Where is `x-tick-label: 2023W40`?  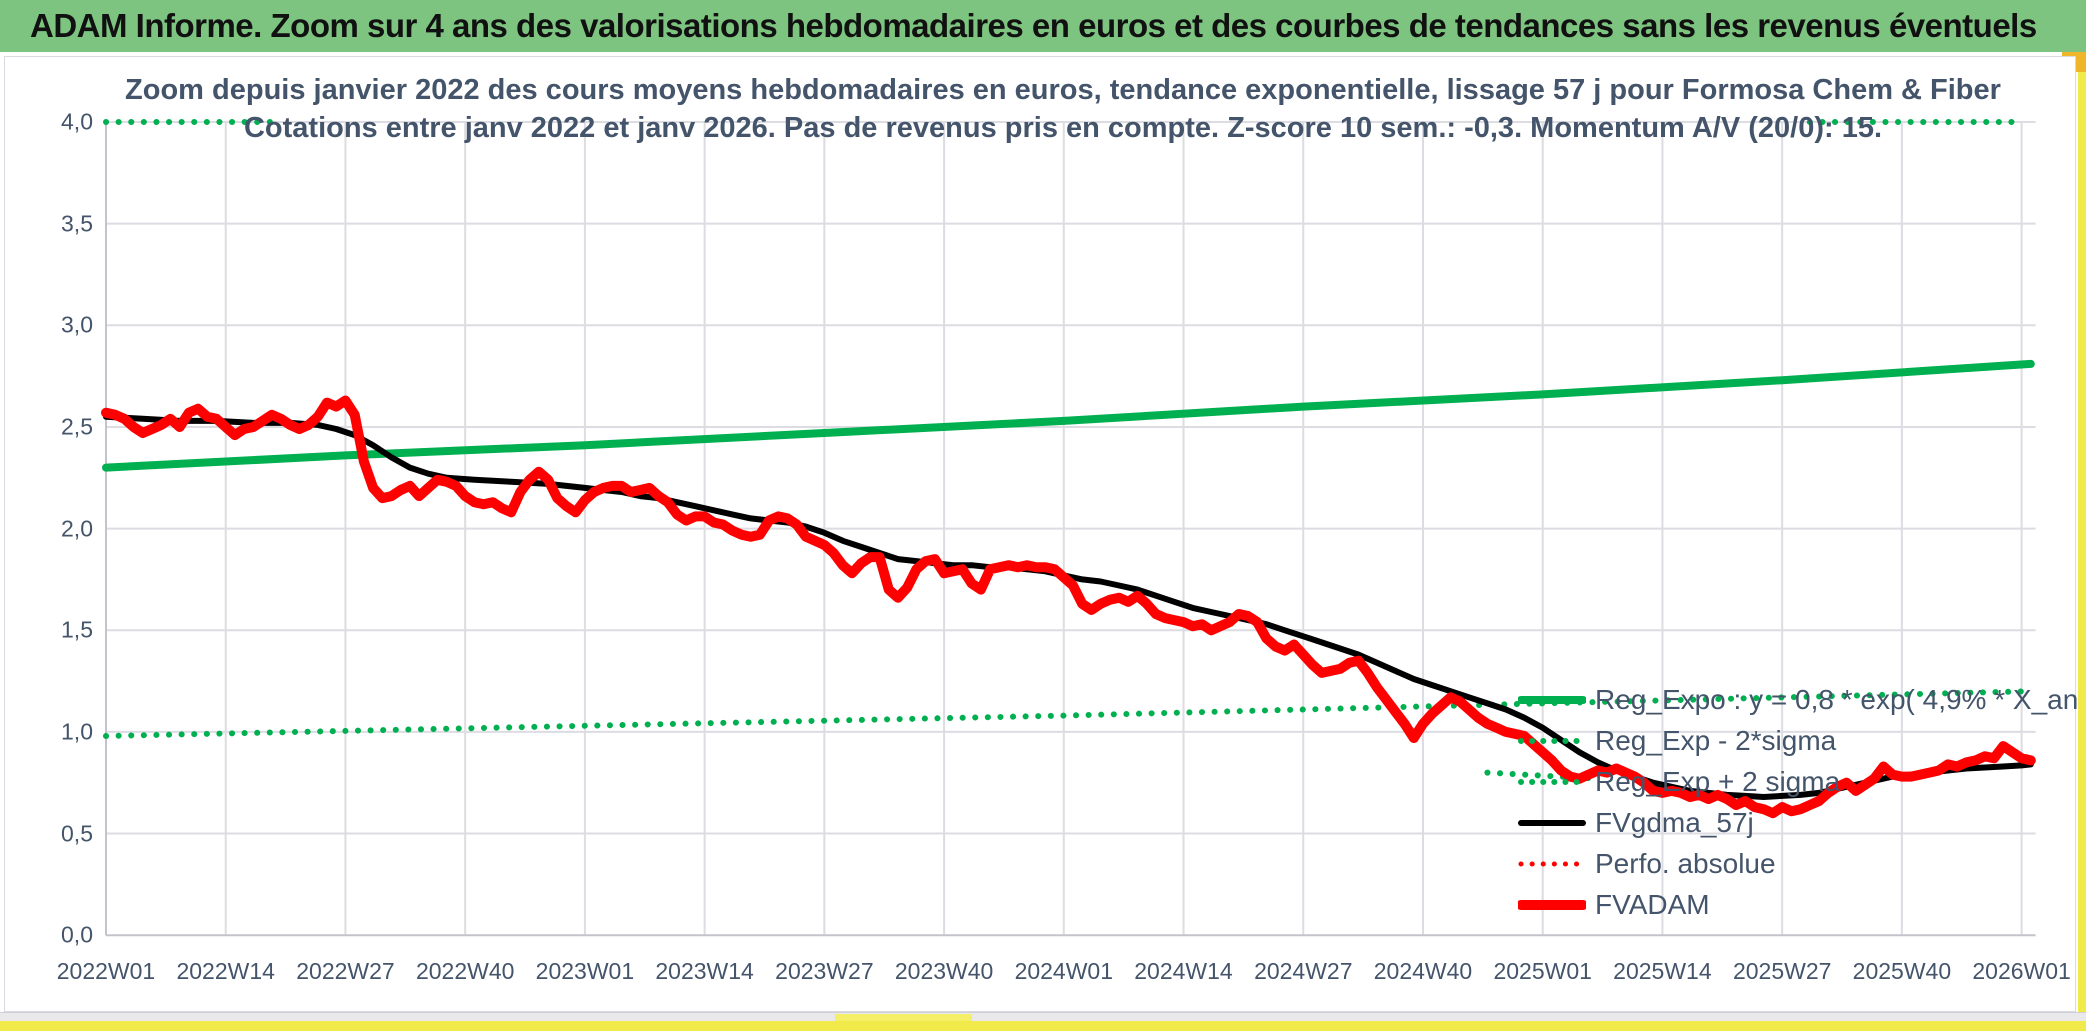
x-tick-label: 2023W40 is located at coordinates (944, 971).